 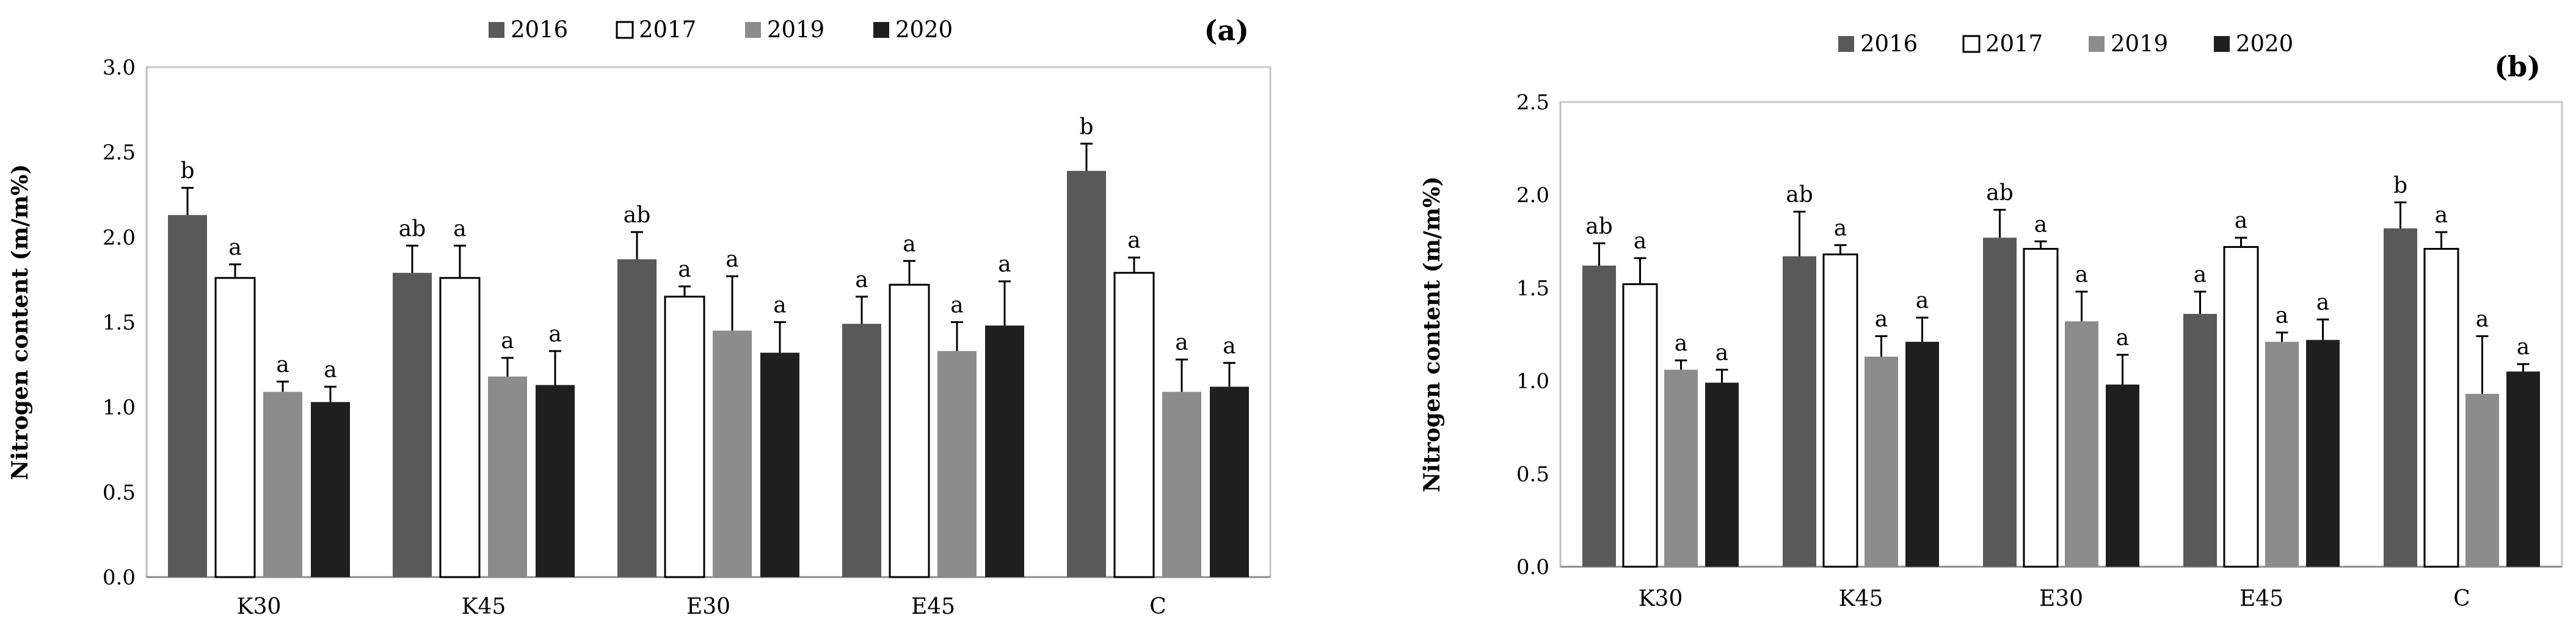 What do you see at coordinates (2265, 44) in the screenshot?
I see `legend-label-2020: 2020` at bounding box center [2265, 44].